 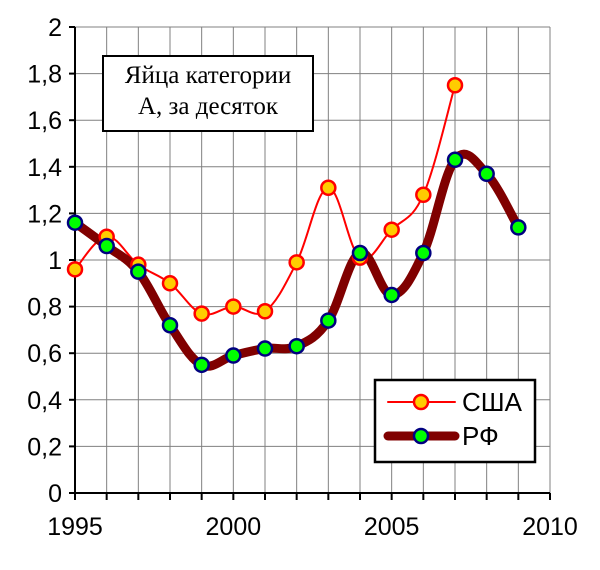 I want to click on x-tick-label: 2005, so click(x=392, y=527).